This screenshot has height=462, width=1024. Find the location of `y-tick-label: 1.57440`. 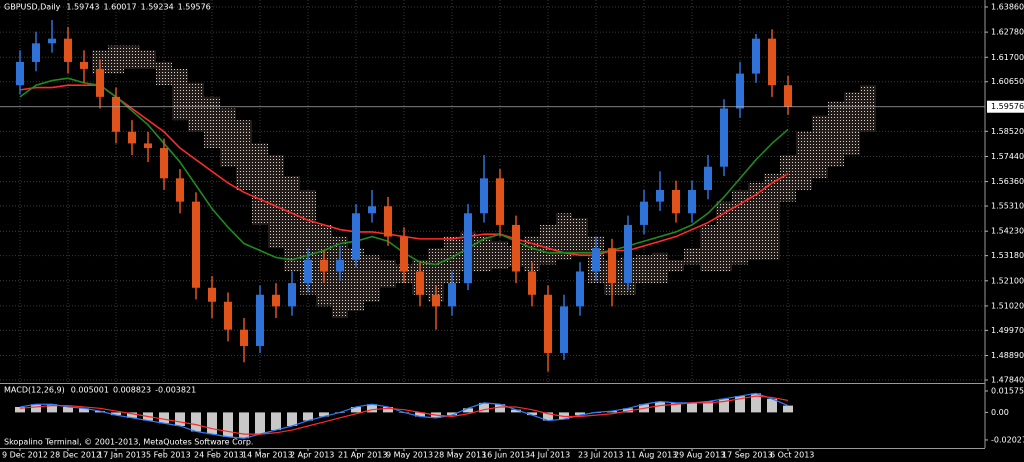

y-tick-label: 1.57440 is located at coordinates (1007, 156).